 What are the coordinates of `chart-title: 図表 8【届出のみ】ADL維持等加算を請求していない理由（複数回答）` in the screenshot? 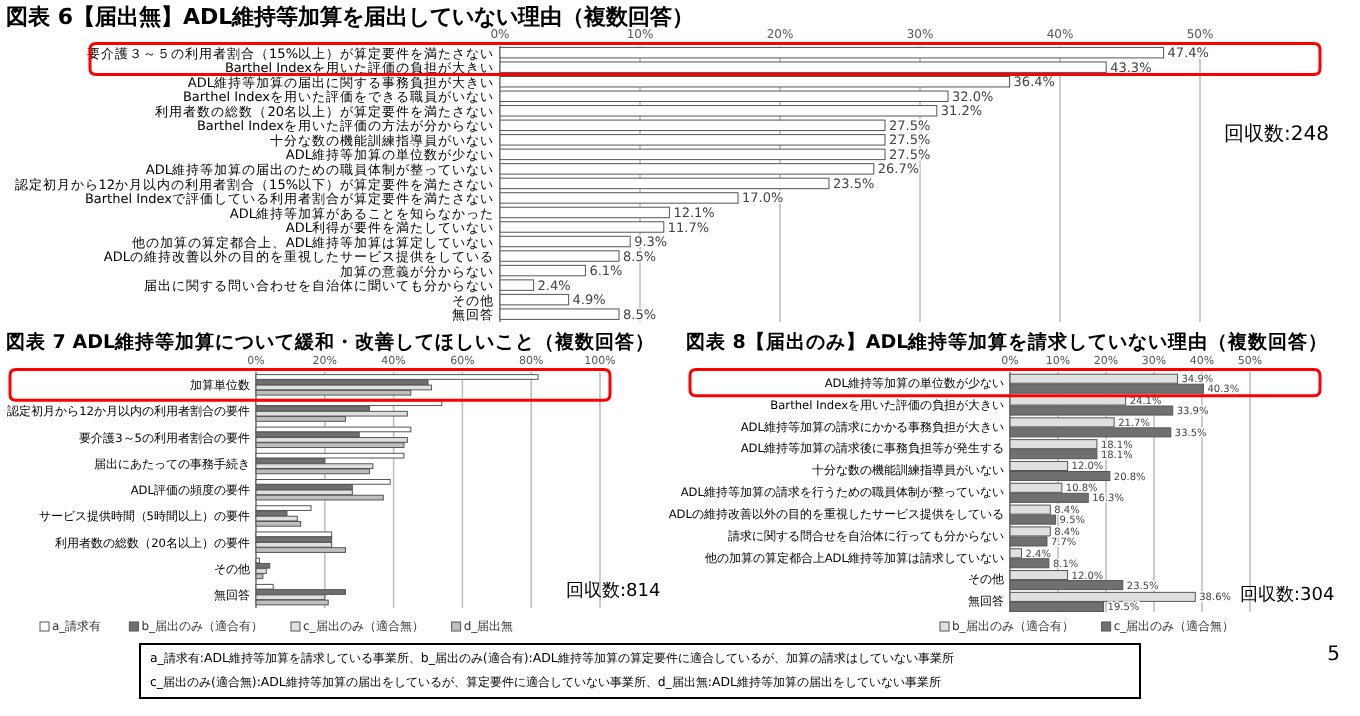 It's located at (1007, 342).